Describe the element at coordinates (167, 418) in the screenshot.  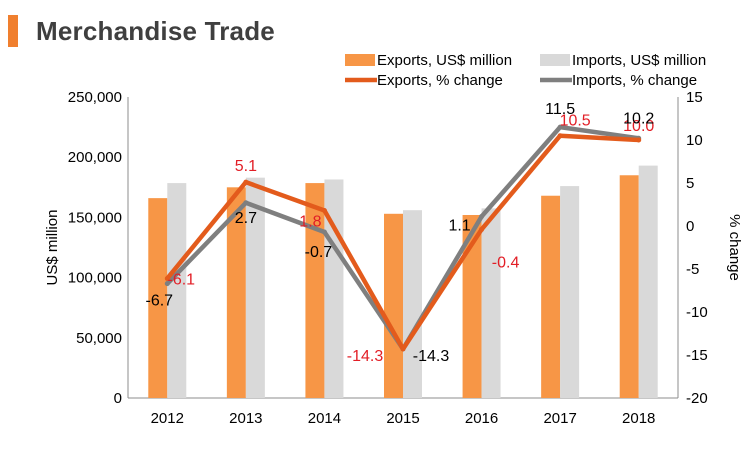
I see `x-tick-label: 2012` at that location.